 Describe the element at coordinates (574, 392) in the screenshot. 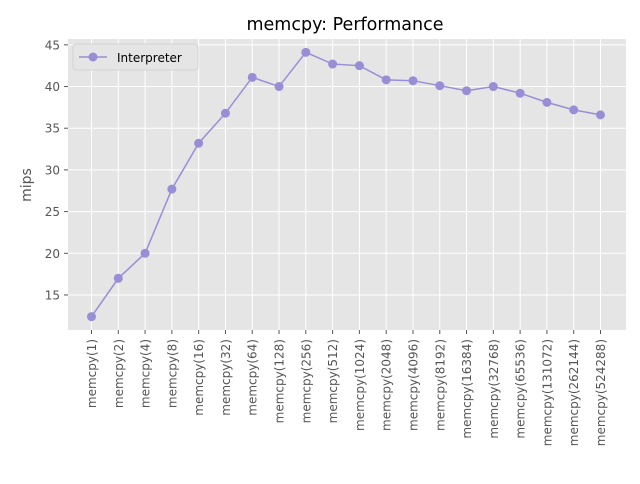

I see `x-tick-label: memcpy(262144)` at that location.